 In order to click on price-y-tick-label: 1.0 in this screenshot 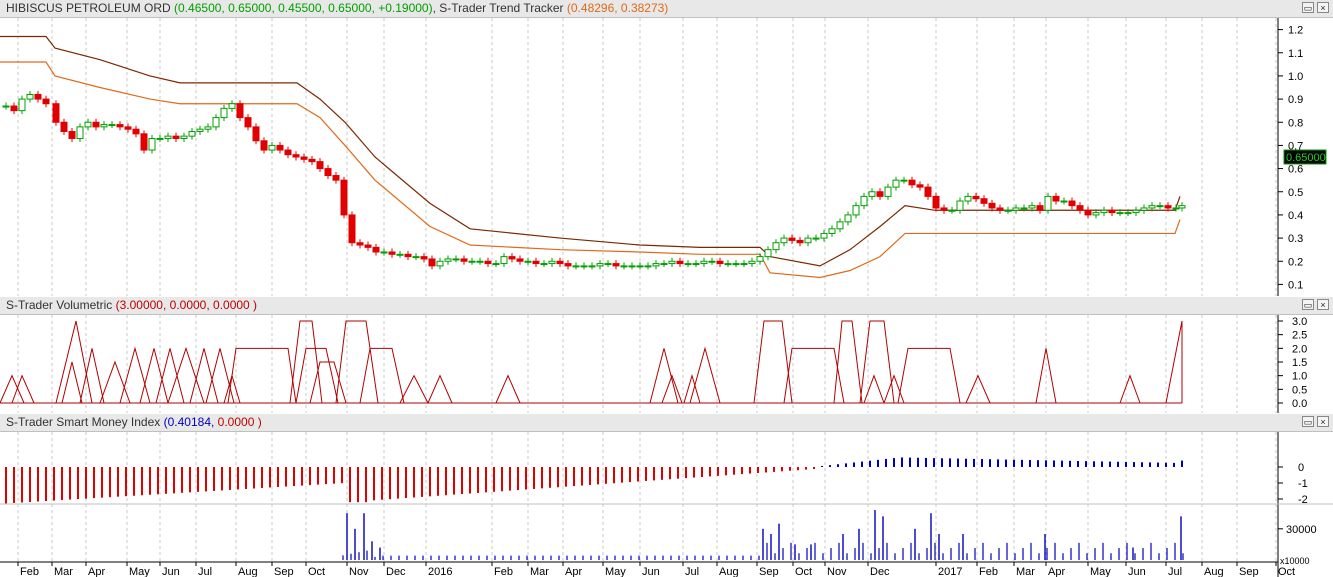, I will do `click(1295, 77)`.